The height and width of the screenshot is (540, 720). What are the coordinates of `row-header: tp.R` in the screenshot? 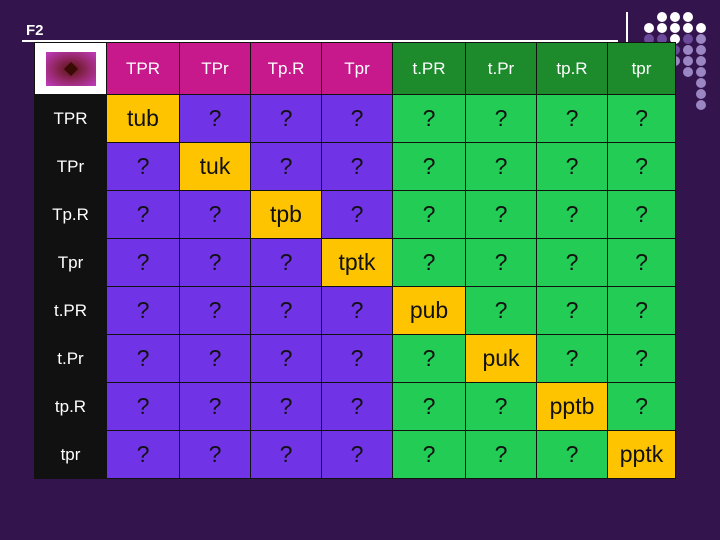 It's located at (70, 406).